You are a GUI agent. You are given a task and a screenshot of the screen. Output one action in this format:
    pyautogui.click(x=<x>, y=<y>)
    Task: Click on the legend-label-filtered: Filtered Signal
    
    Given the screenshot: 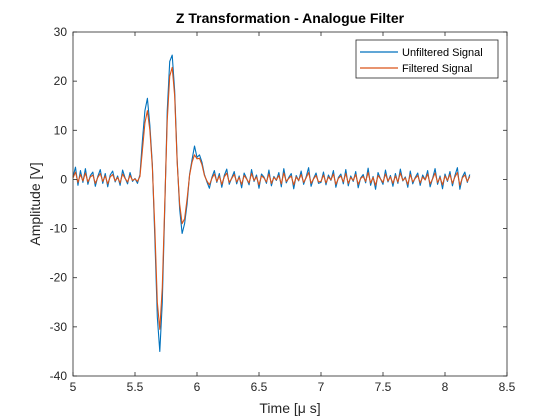 What is the action you would take?
    pyautogui.click(x=437, y=69)
    